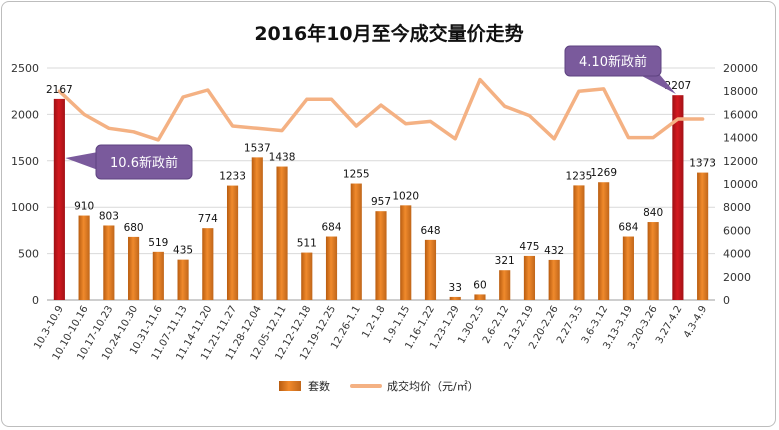 Image resolution: width=779 pixels, height=430 pixels. What do you see at coordinates (702, 164) in the screenshot?
I see `bar-data-label: 1373` at bounding box center [702, 164].